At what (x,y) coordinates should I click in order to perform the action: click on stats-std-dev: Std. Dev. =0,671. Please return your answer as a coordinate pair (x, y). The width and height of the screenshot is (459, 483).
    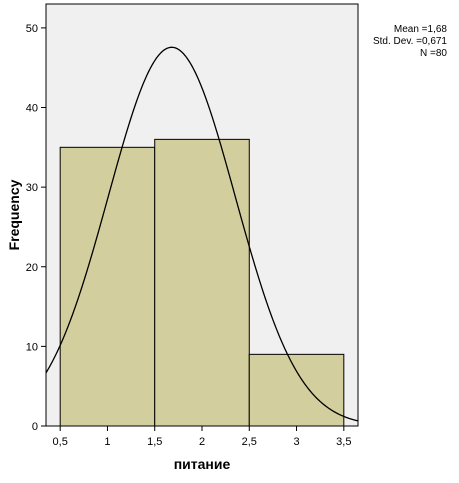
    Looking at the image, I should click on (409, 41).